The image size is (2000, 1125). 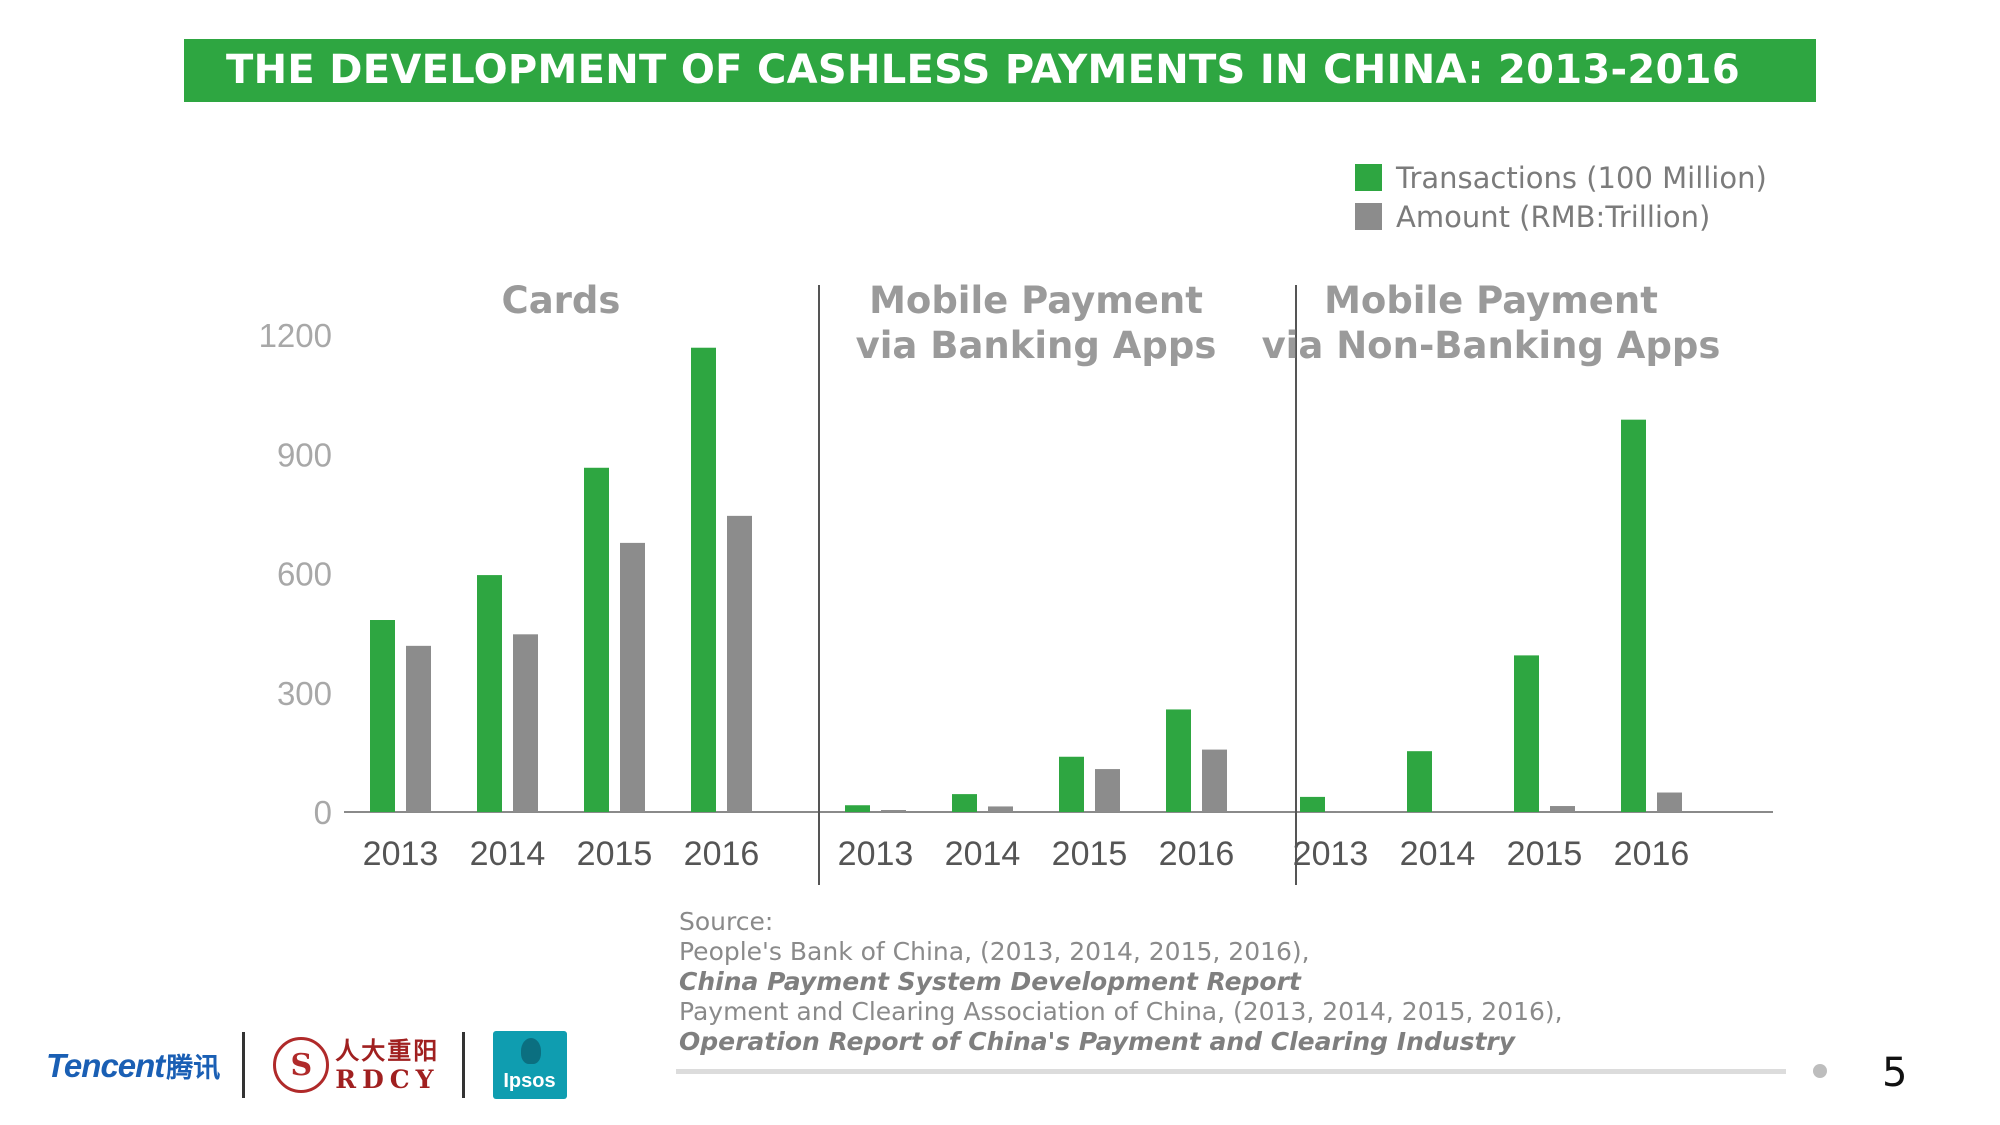 What do you see at coordinates (105, 1065) in the screenshot?
I see `tencent-logo-text: Tencent` at bounding box center [105, 1065].